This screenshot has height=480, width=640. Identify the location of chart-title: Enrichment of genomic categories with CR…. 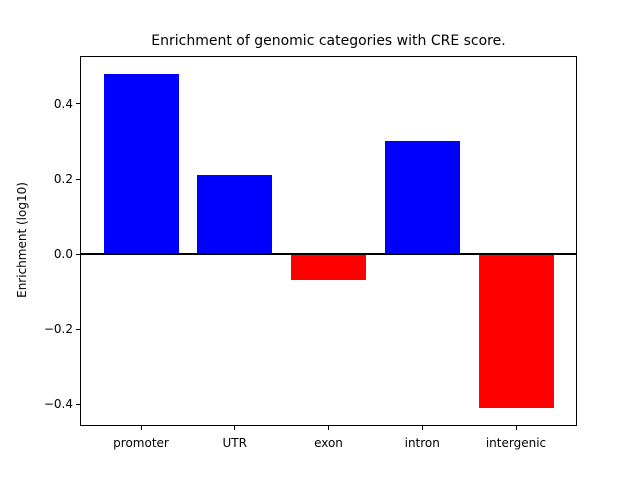
(328, 41).